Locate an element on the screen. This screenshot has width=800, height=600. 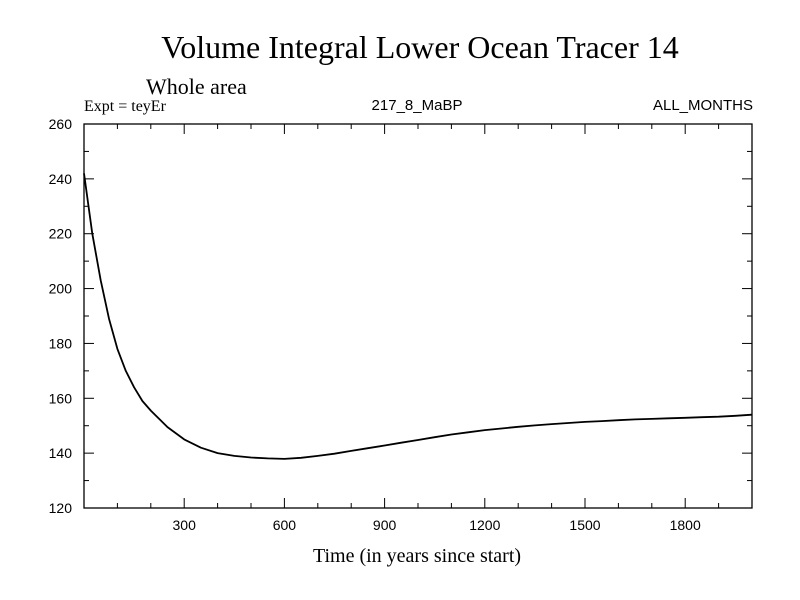
x-tick-label: 300 is located at coordinates (185, 525).